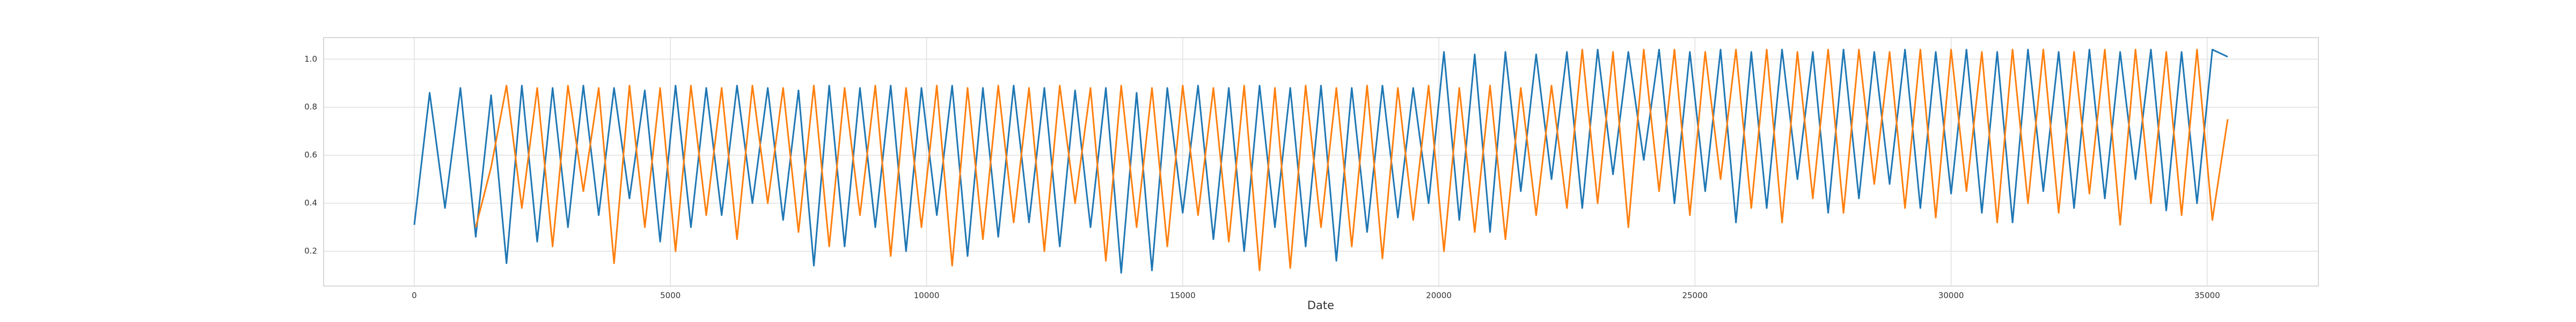 Image resolution: width=2576 pixels, height=322 pixels. What do you see at coordinates (310, 107) in the screenshot?
I see `y-tick-label: 0.8` at bounding box center [310, 107].